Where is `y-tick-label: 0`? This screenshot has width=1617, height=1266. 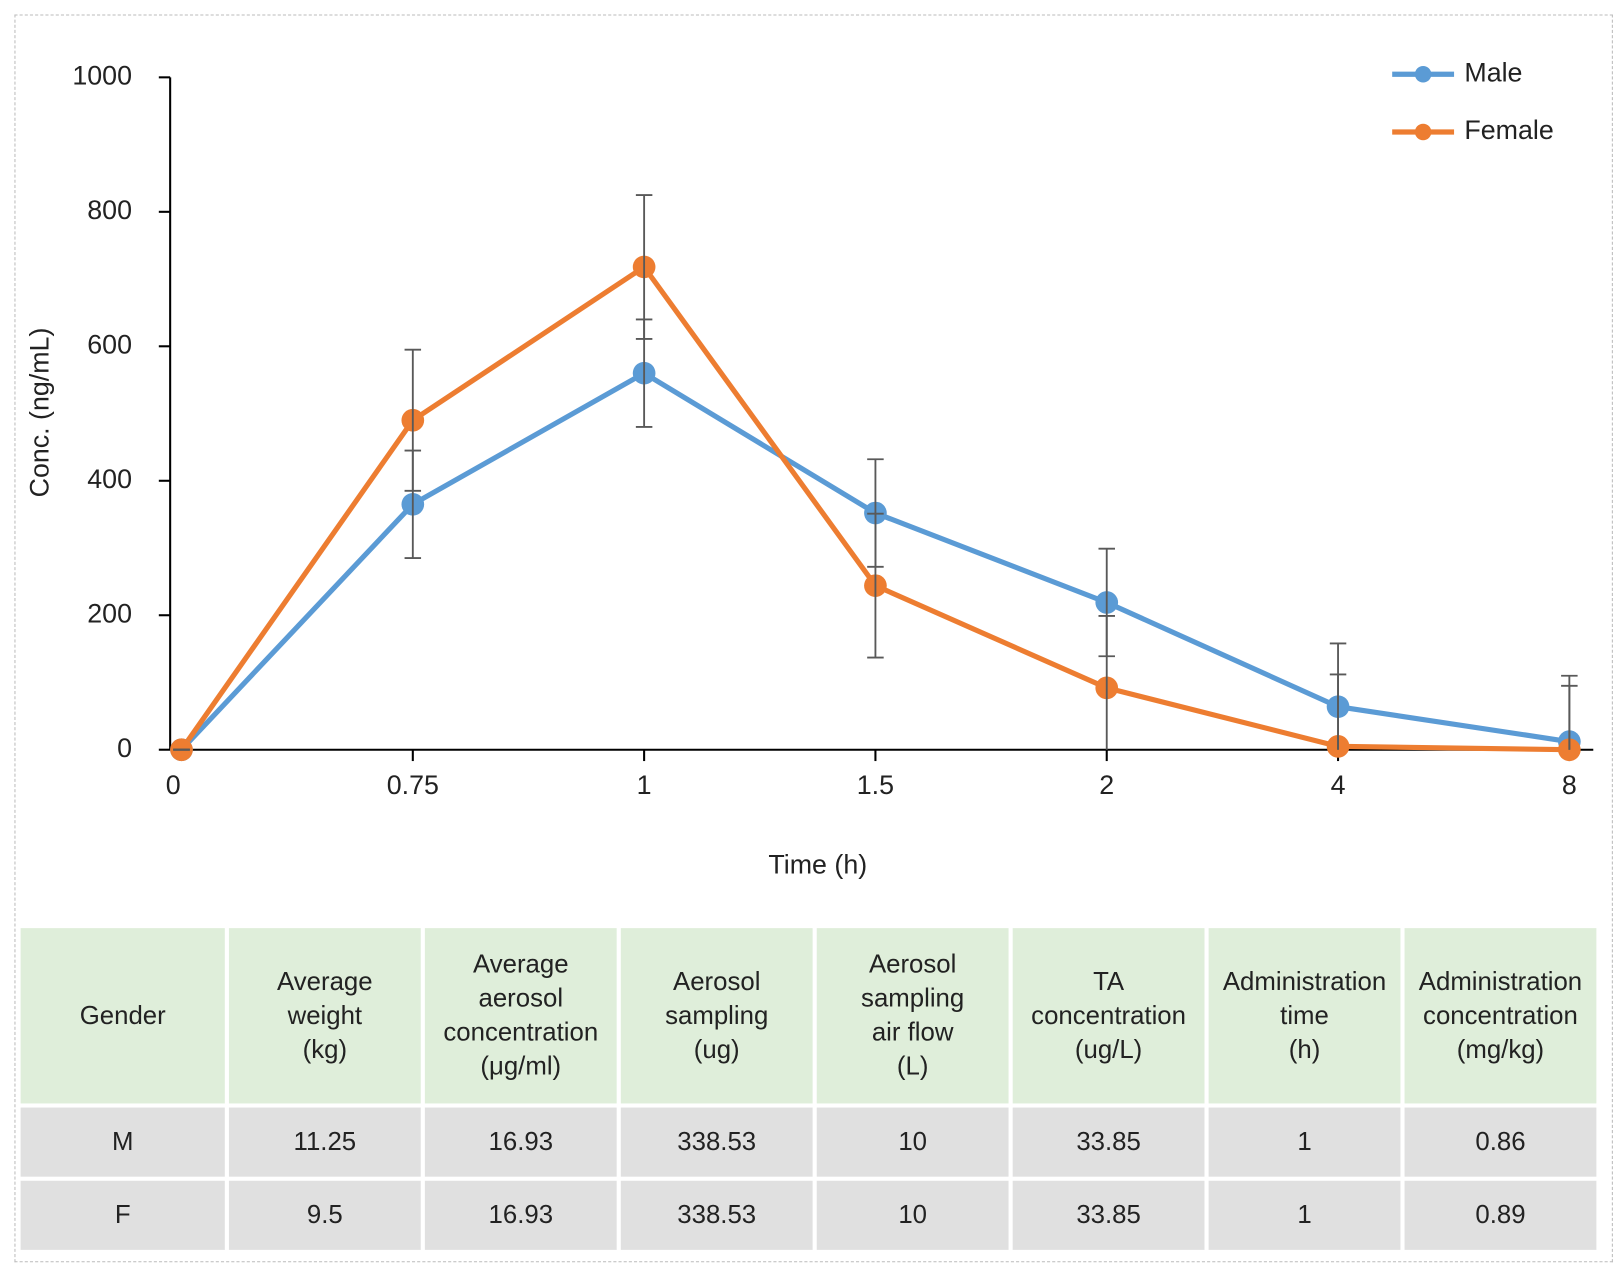
y-tick-label: 0 is located at coordinates (124, 748).